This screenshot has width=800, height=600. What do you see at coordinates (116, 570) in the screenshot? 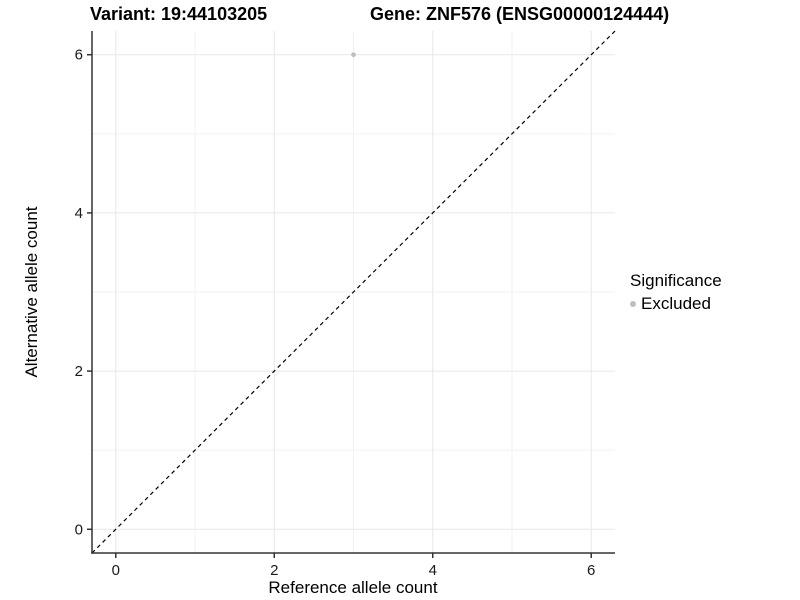
I see `x-tick-label: 0` at bounding box center [116, 570].